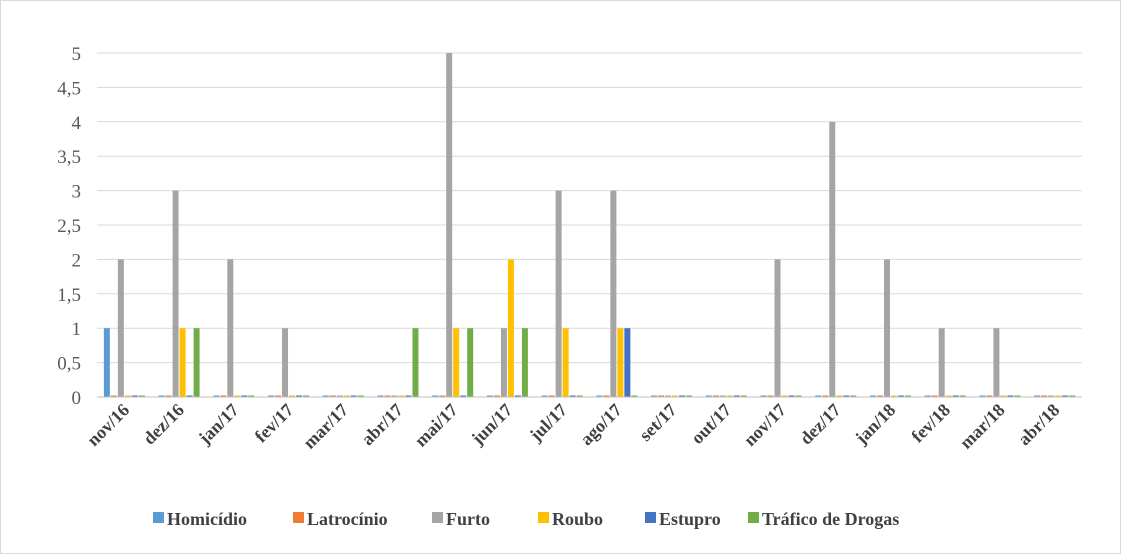  Describe the element at coordinates (218, 424) in the screenshot. I see `x-tick-label: jan/17` at that location.